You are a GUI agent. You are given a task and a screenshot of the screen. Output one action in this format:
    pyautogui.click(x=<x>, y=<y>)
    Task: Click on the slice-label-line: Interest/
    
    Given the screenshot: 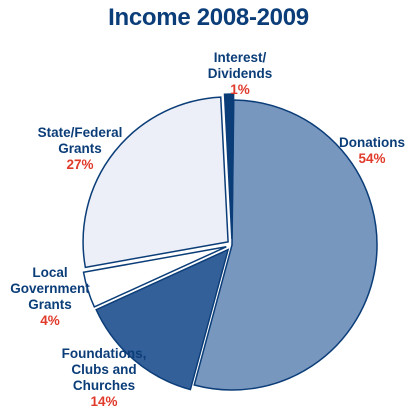 What is the action you would take?
    pyautogui.click(x=240, y=57)
    